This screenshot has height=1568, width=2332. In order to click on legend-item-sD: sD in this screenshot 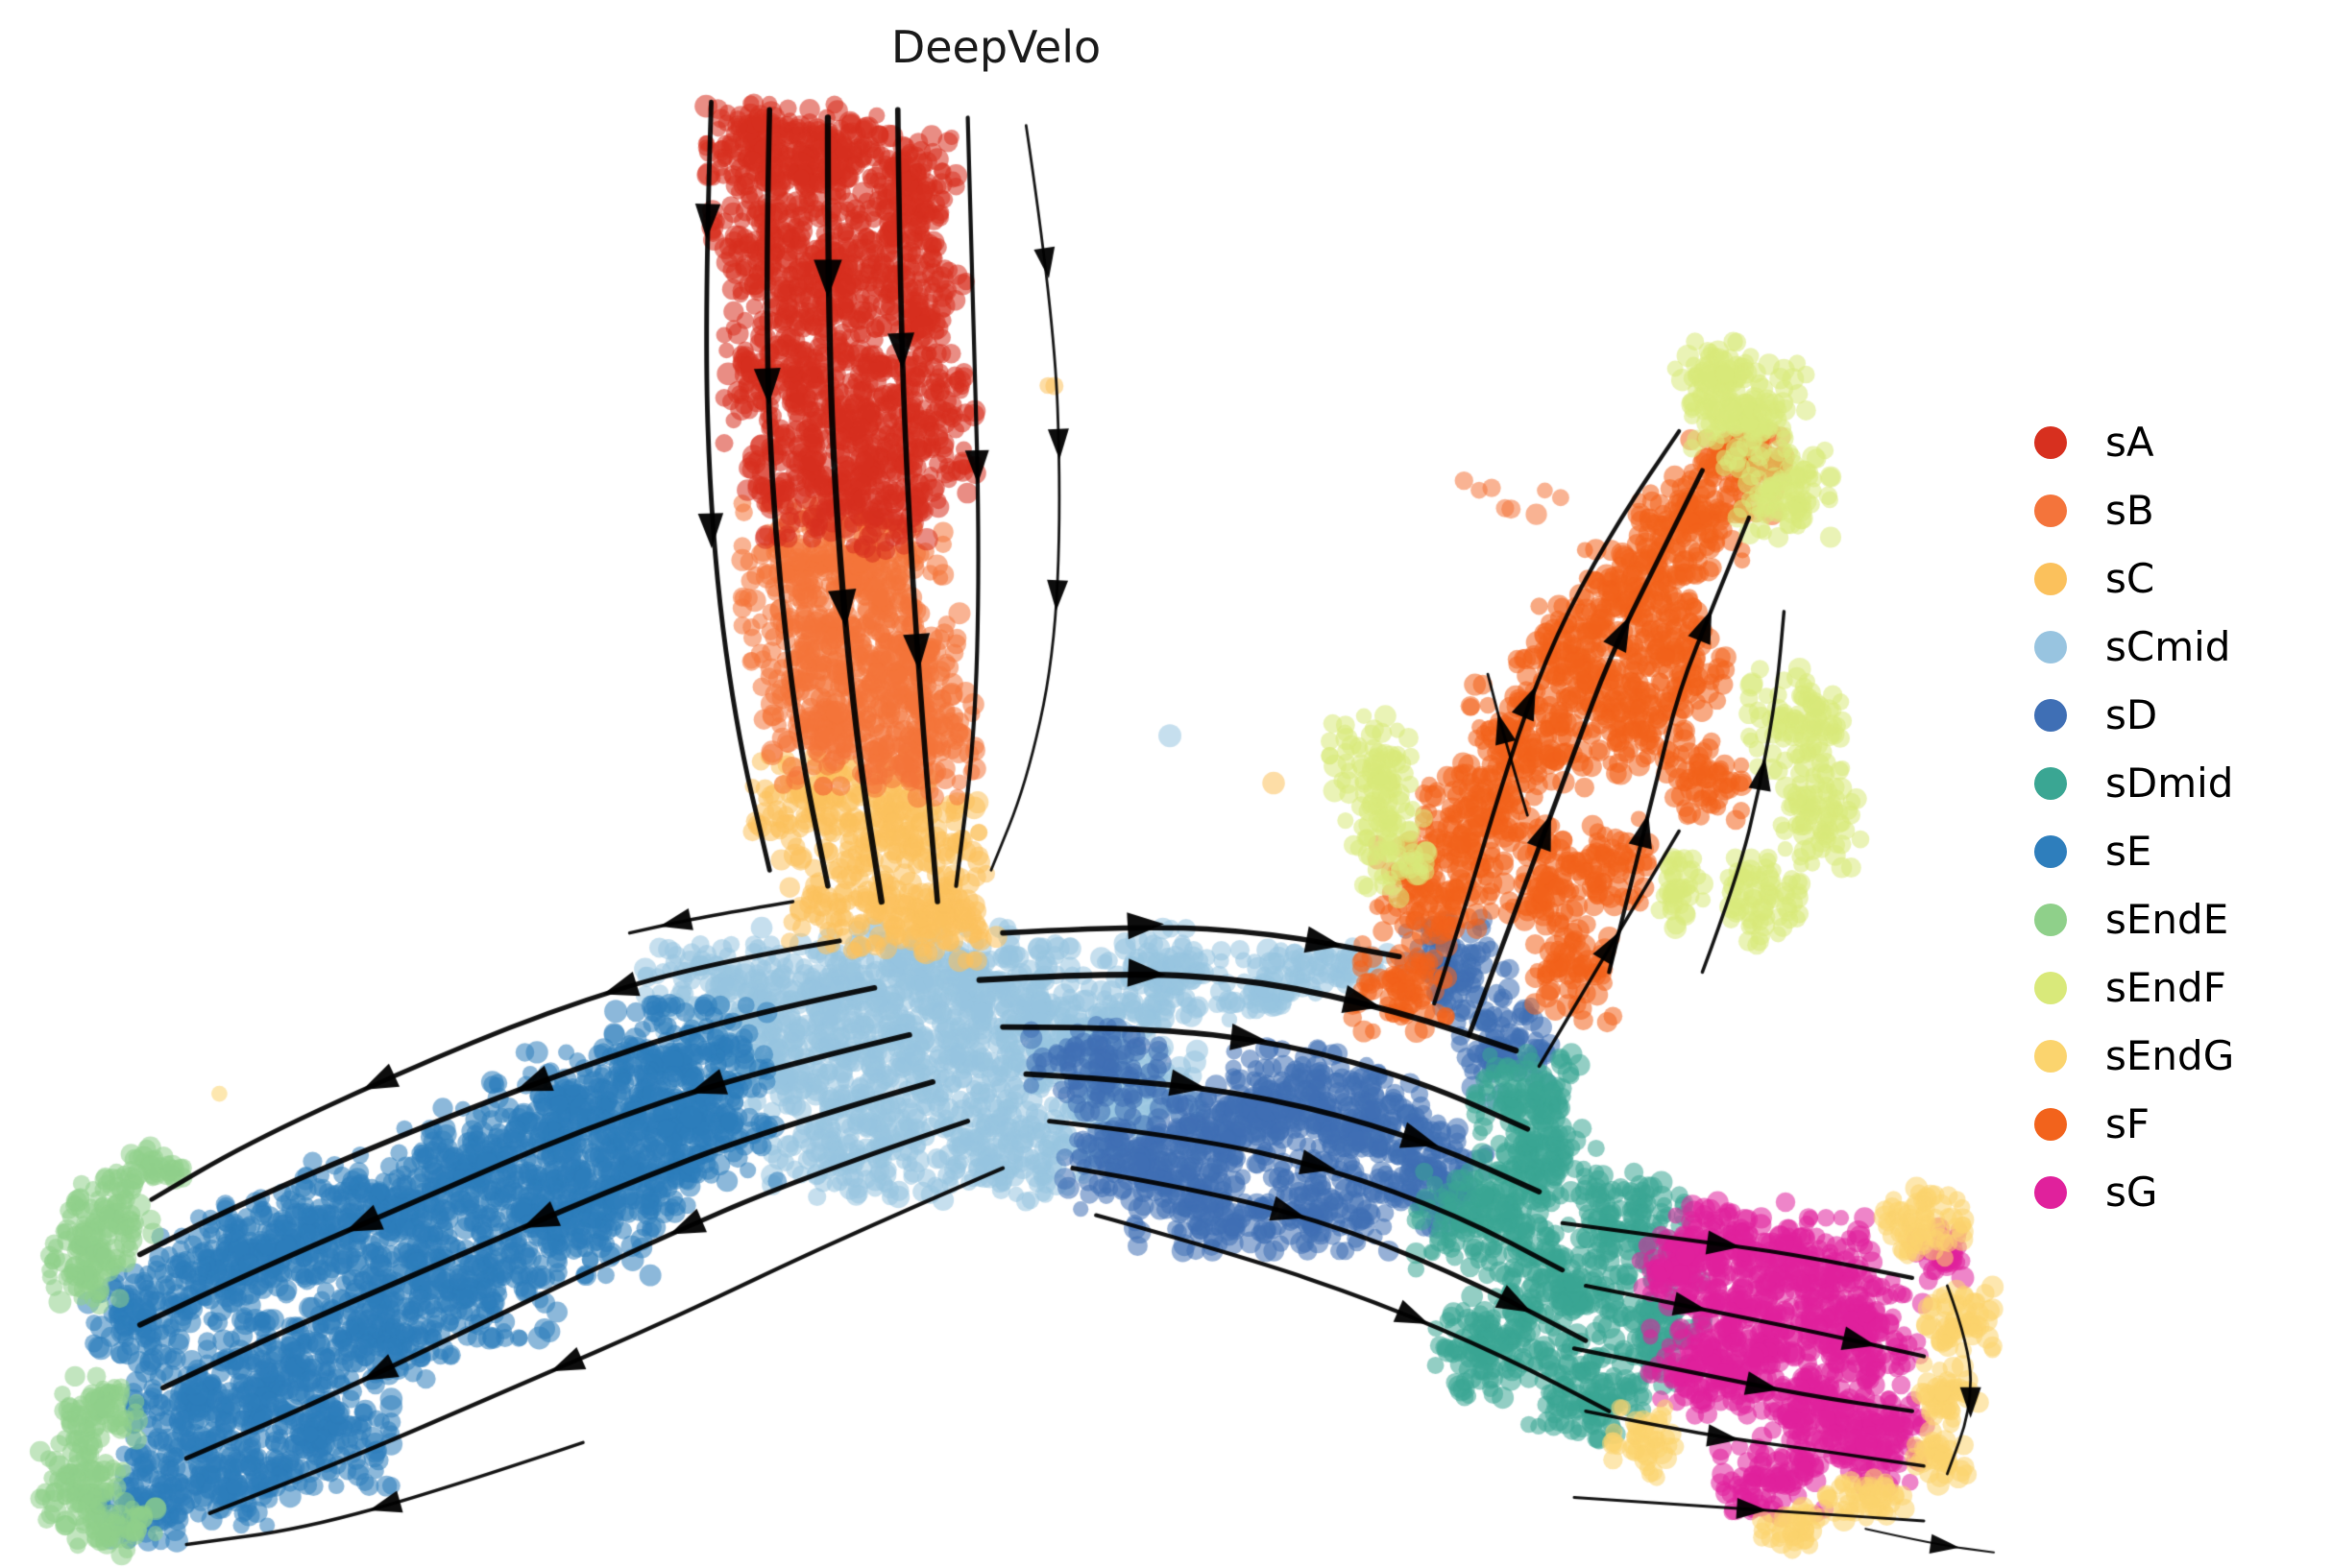, I will do `click(2134, 715)`.